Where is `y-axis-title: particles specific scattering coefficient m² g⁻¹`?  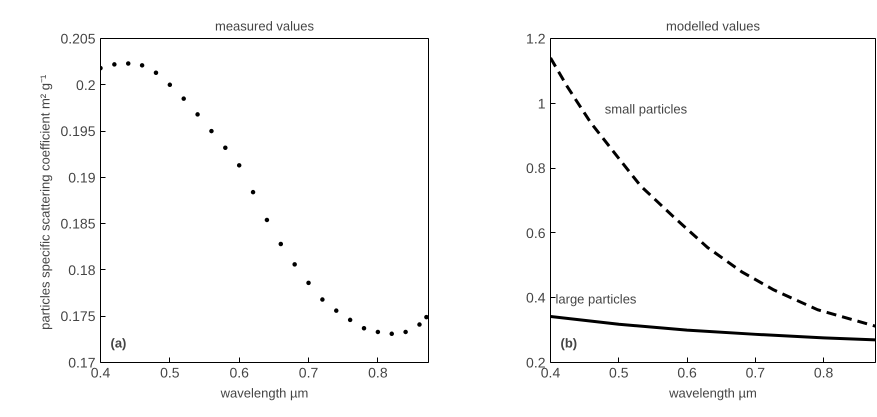
y-axis-title: particles specific scattering coefficient m² g⁻¹ is located at coordinates (44, 202).